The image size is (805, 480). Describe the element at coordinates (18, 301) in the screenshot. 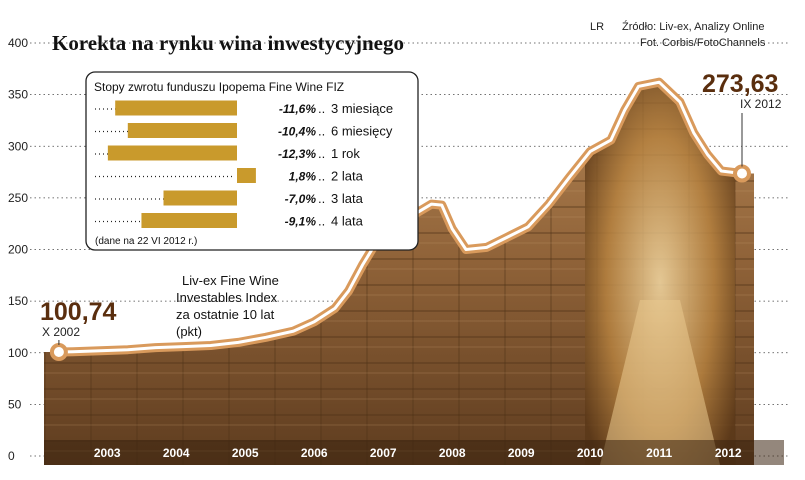

I see `y-tick-label: 150` at that location.